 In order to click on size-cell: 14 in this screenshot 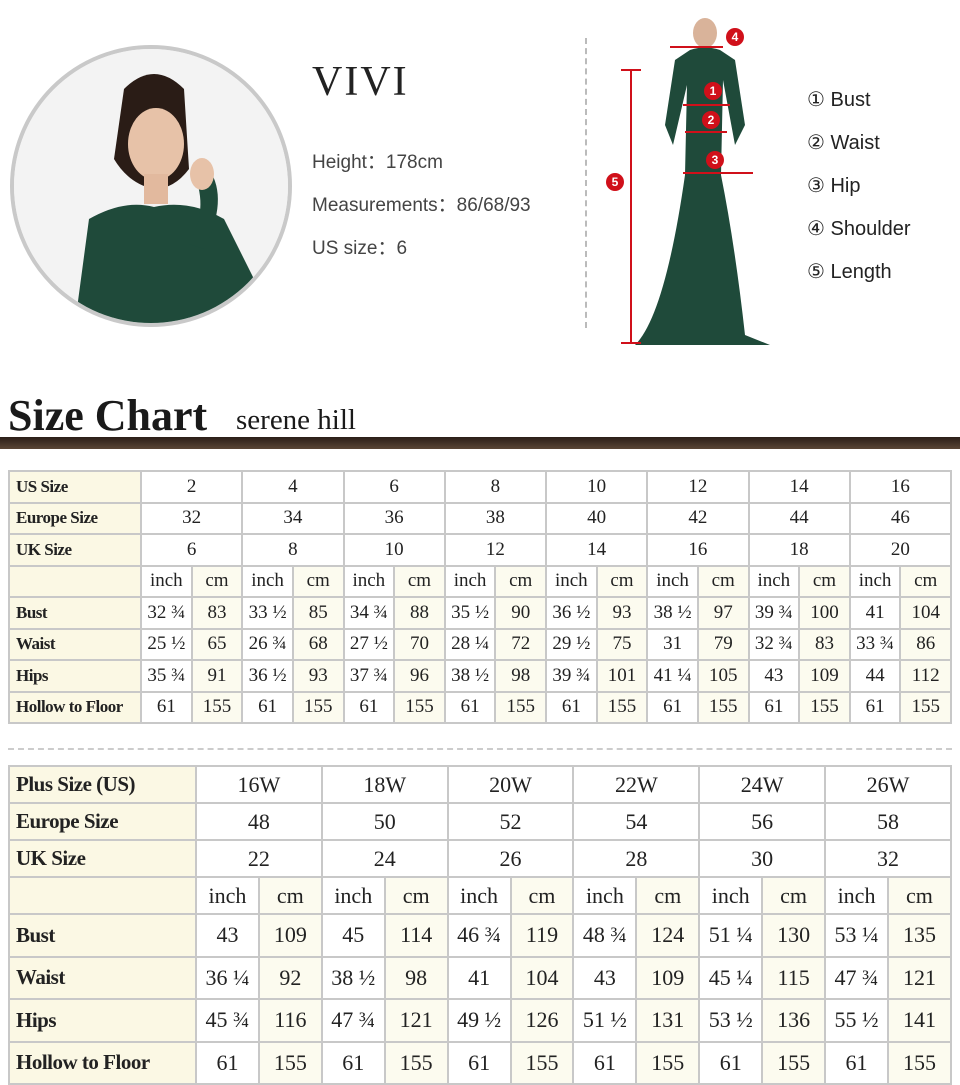, I will do `click(596, 550)`.